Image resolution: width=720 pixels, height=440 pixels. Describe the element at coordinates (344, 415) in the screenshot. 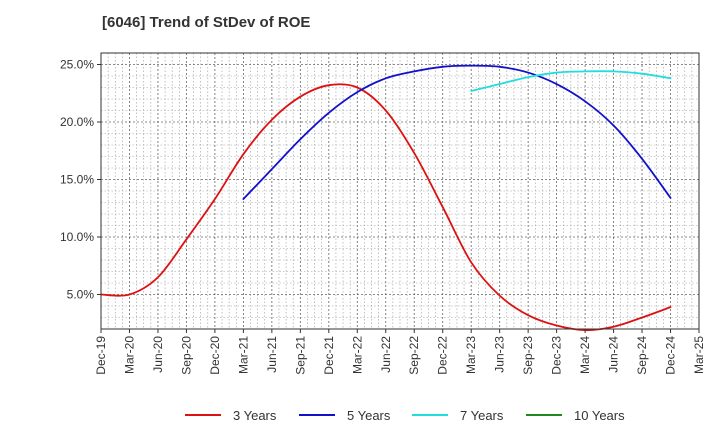

I see `legend-item-5-years: 5 Years` at that location.